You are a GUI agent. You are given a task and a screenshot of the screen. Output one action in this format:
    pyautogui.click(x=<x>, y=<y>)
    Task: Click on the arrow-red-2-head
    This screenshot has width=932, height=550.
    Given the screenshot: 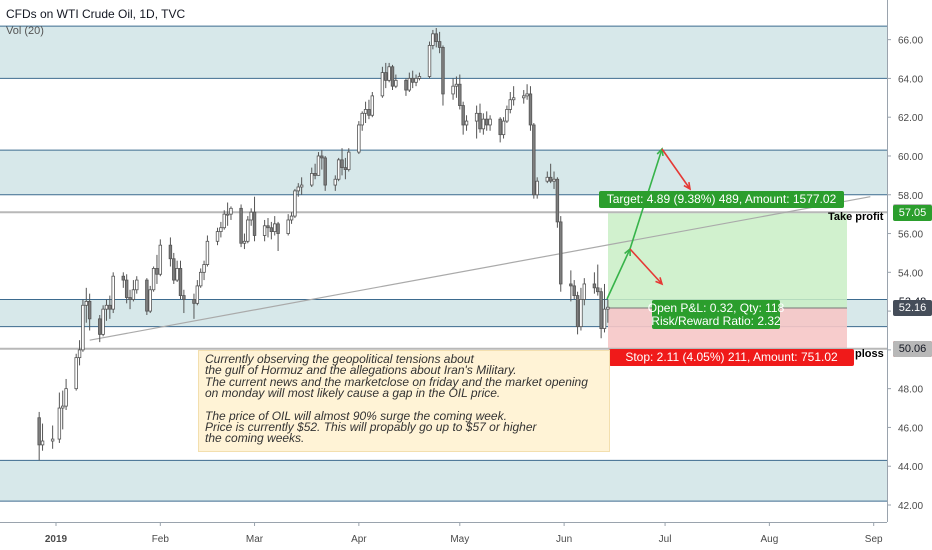 What is the action you would take?
    pyautogui.click(x=687, y=186)
    